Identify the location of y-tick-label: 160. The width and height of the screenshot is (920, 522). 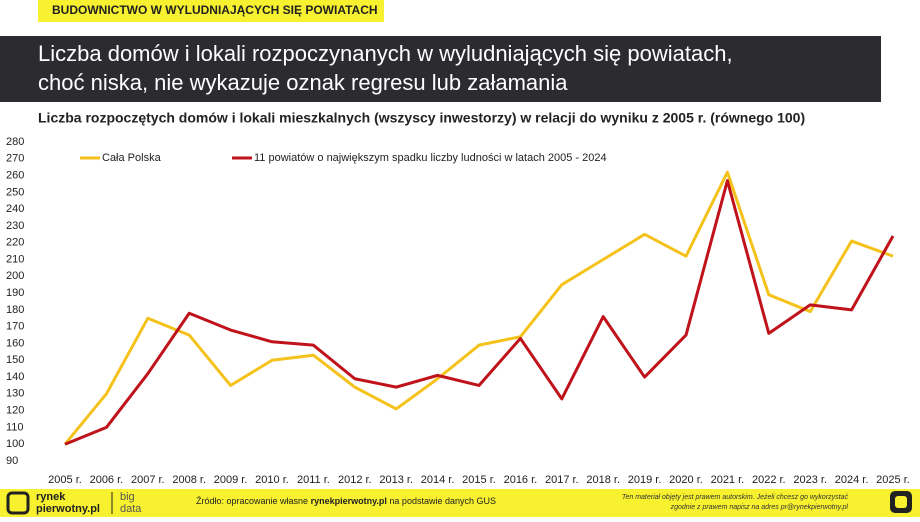
(15, 343).